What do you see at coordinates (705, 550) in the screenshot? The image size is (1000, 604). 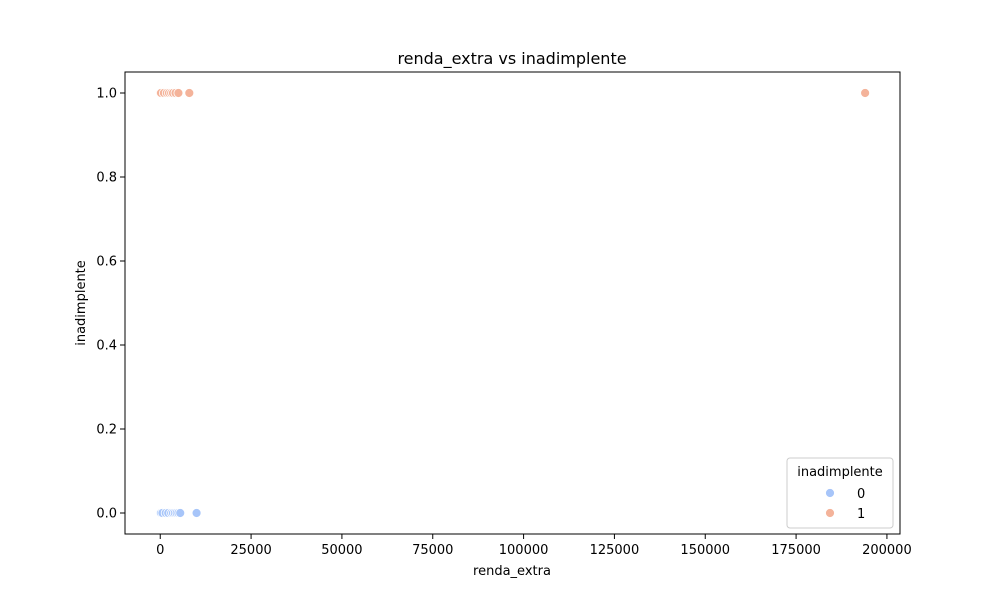 I see `x-tick-label-6: 150000` at bounding box center [705, 550].